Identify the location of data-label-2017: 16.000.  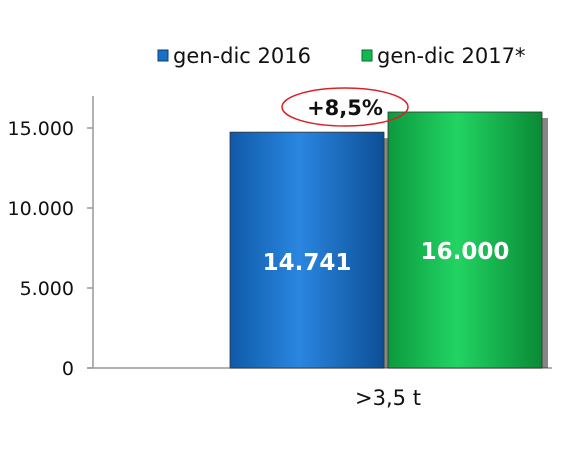
(465, 252).